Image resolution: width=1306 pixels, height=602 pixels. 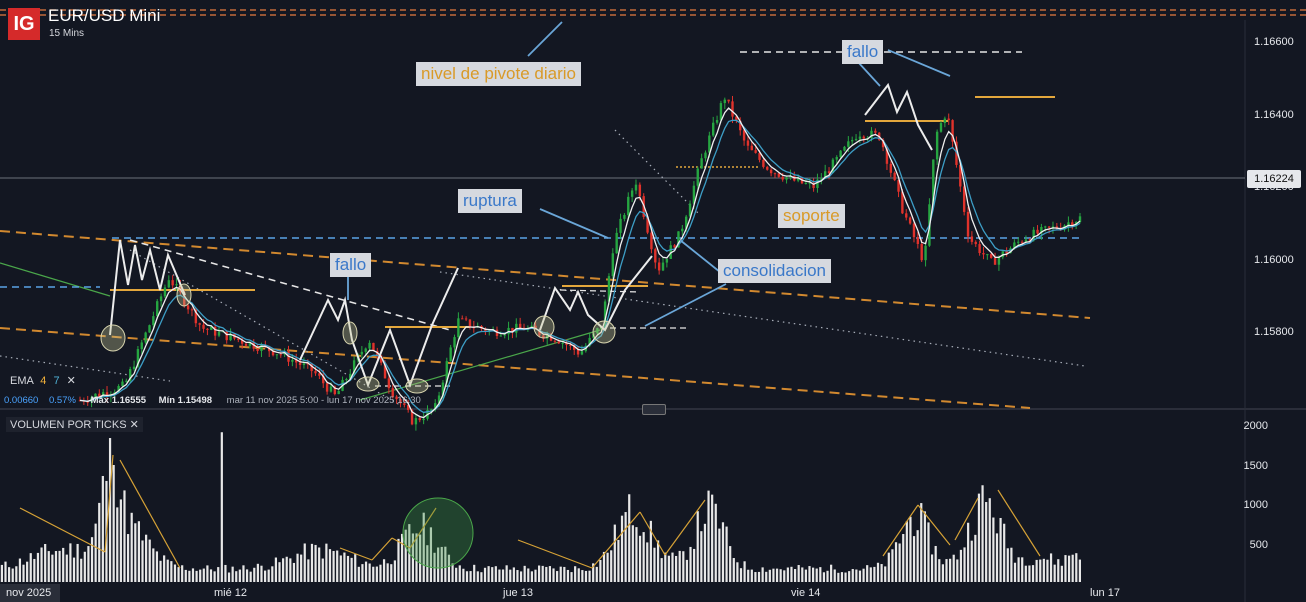 I want to click on panel-resize-handle, so click(x=654, y=409).